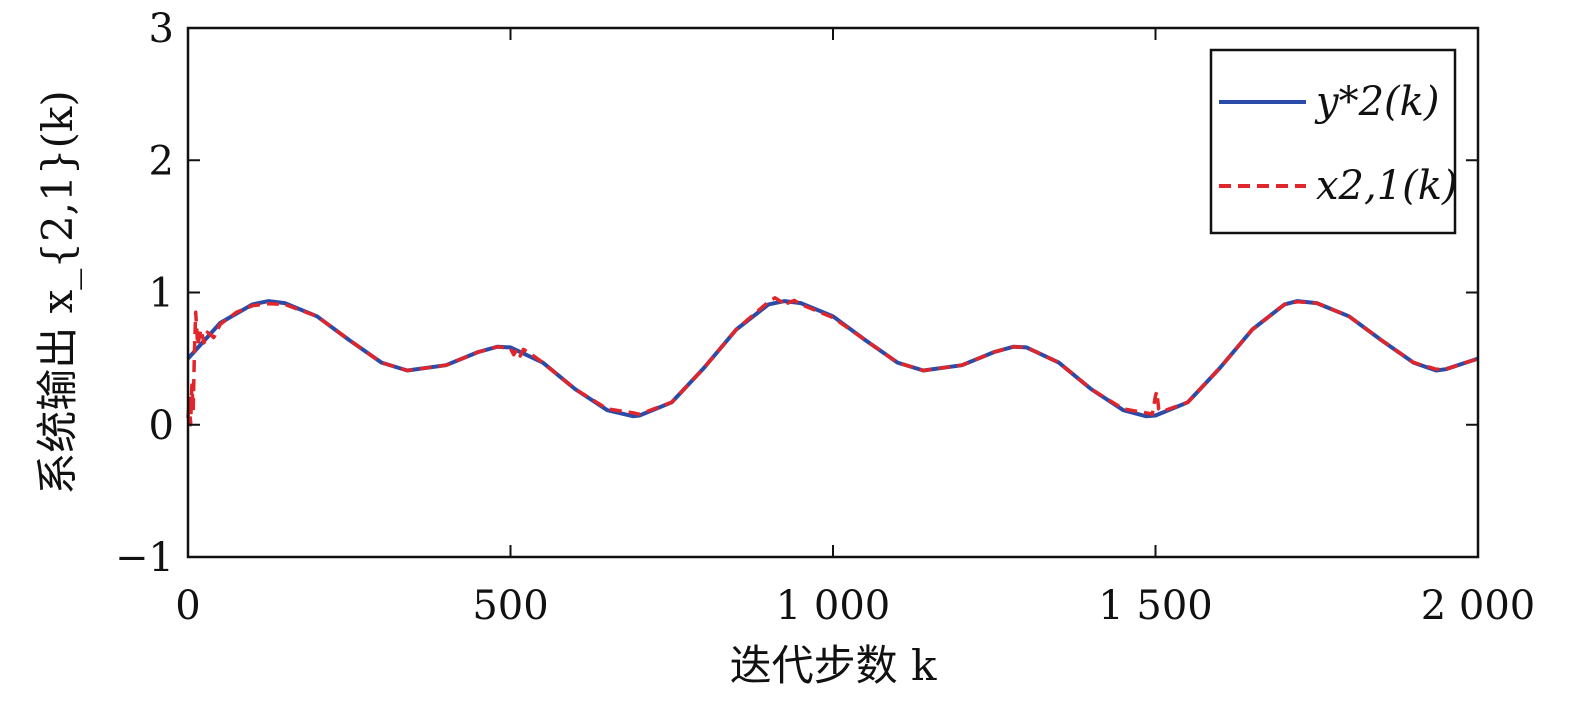 The image size is (1575, 701). What do you see at coordinates (1478, 606) in the screenshot?
I see `x-tick-label: 2 000` at bounding box center [1478, 606].